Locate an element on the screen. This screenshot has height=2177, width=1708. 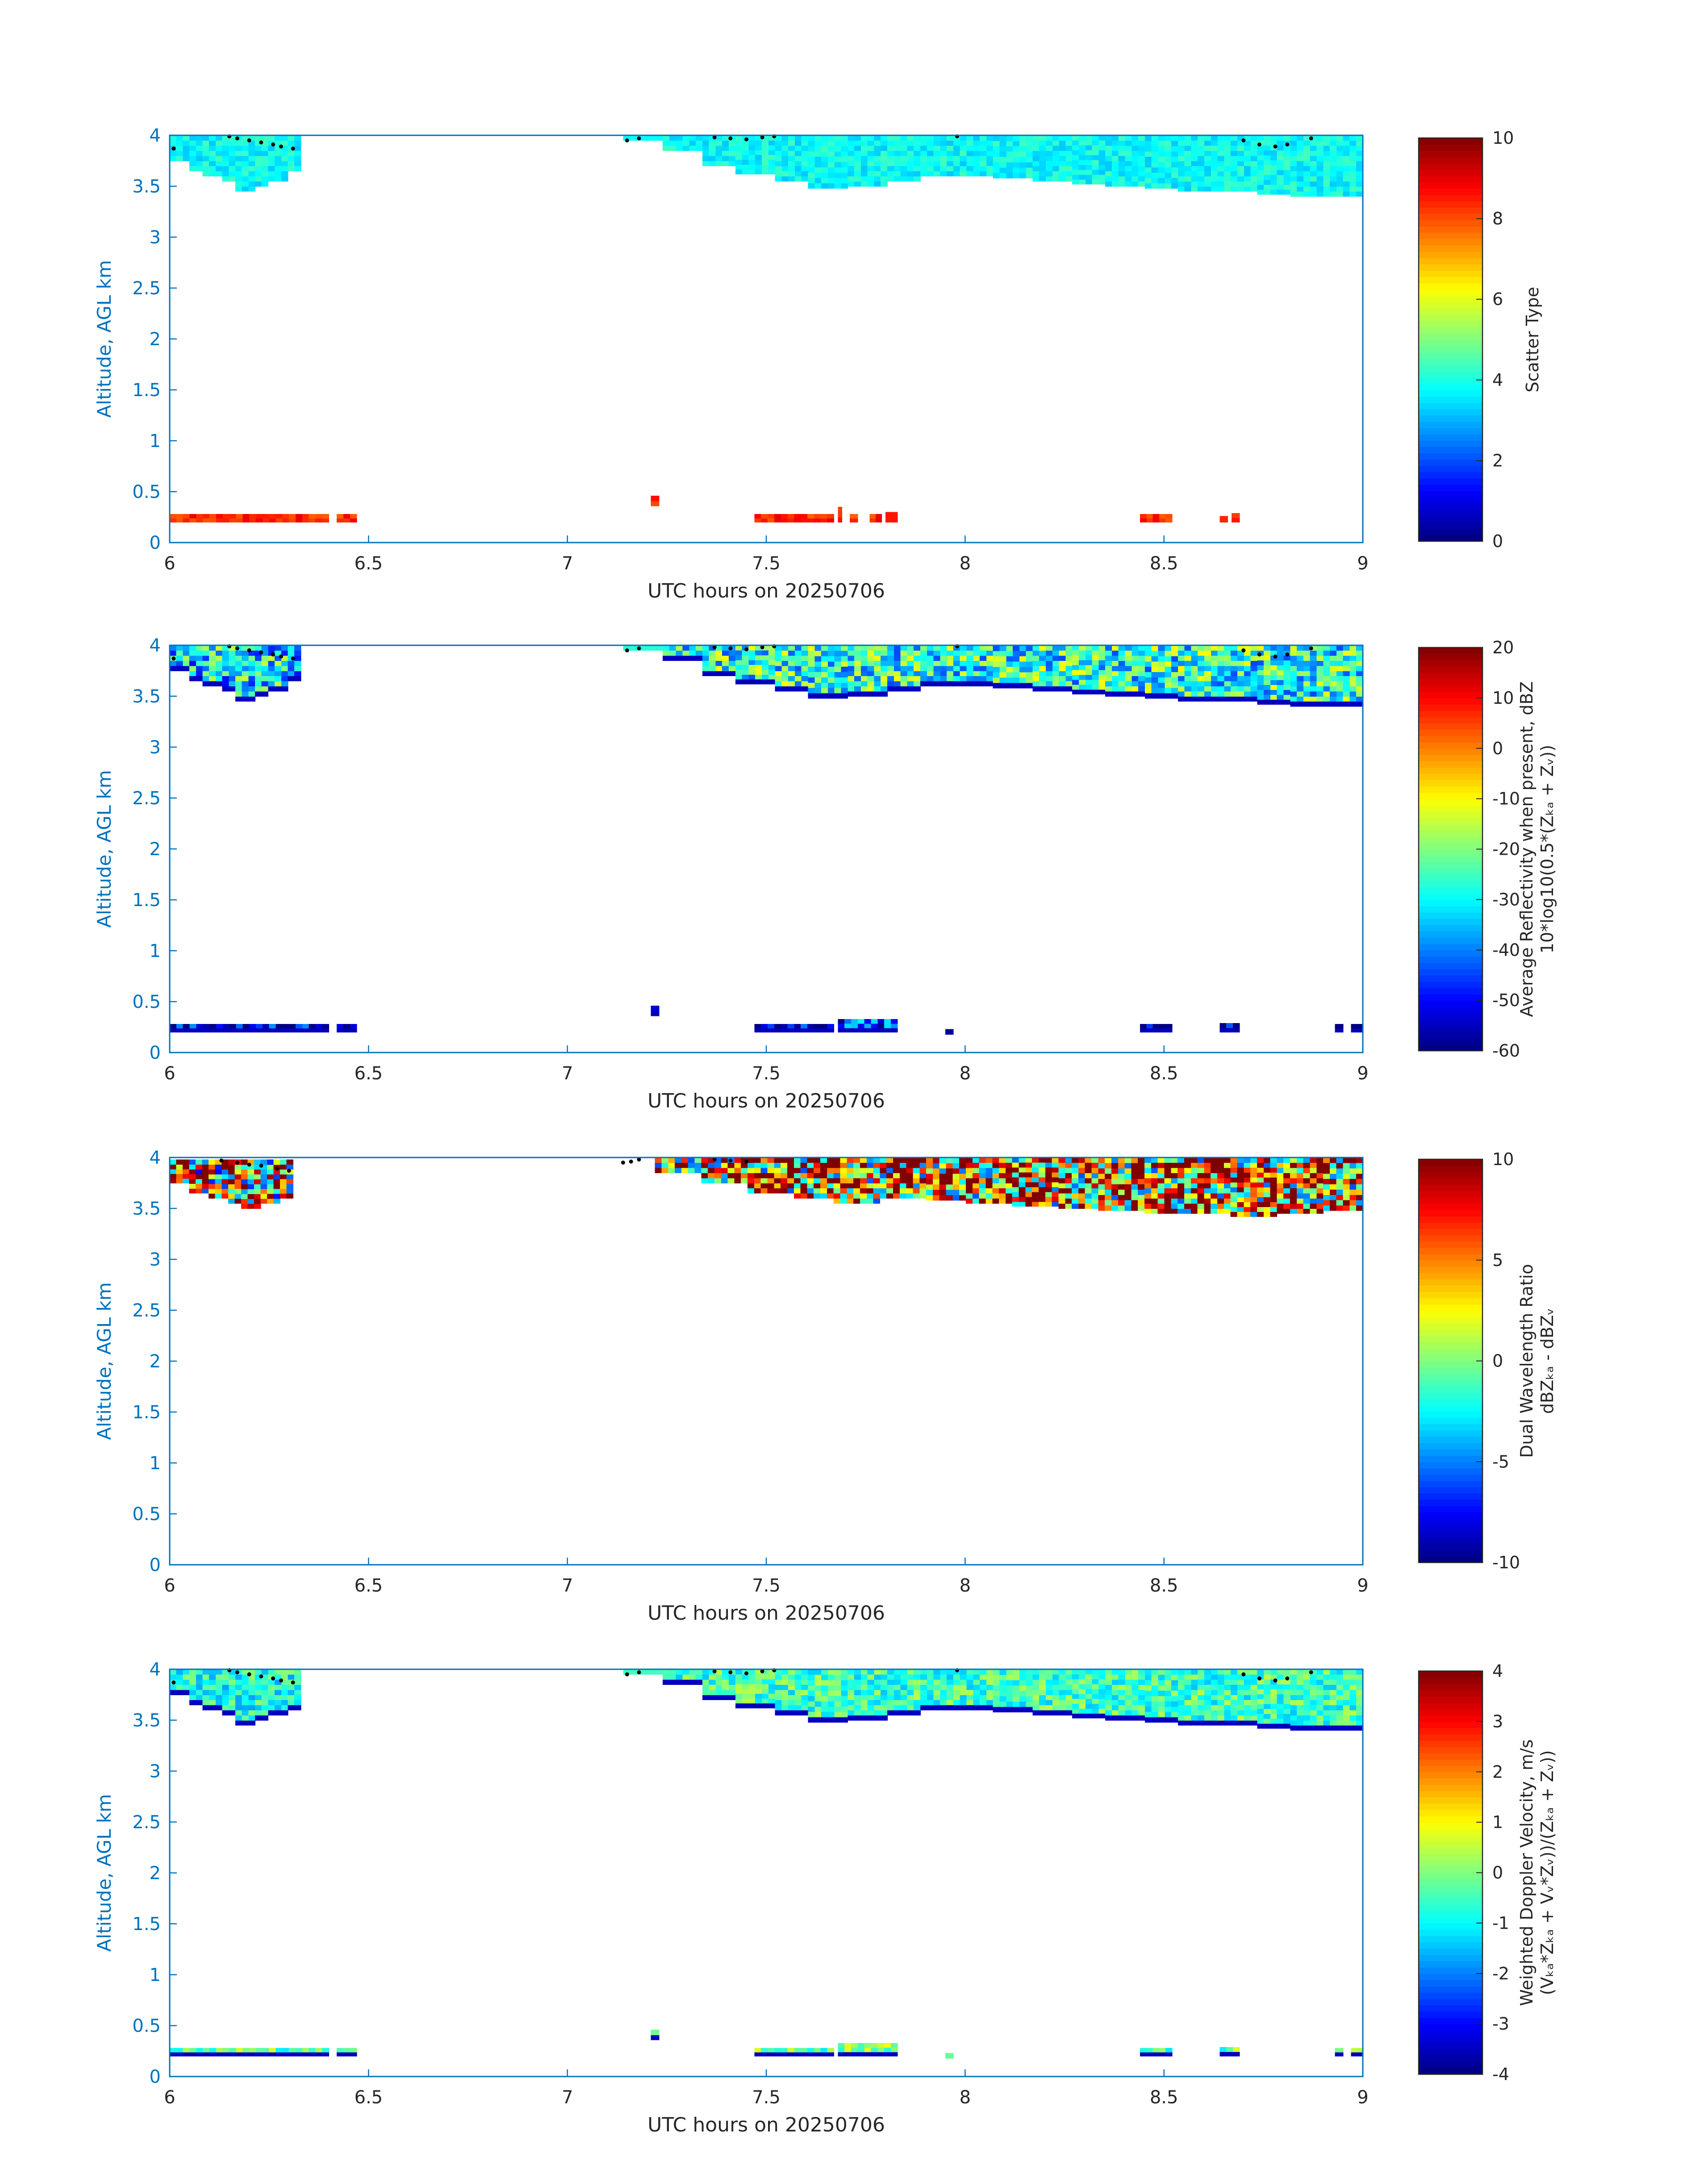
colorbar-tick-label: 0 is located at coordinates (1497, 748).